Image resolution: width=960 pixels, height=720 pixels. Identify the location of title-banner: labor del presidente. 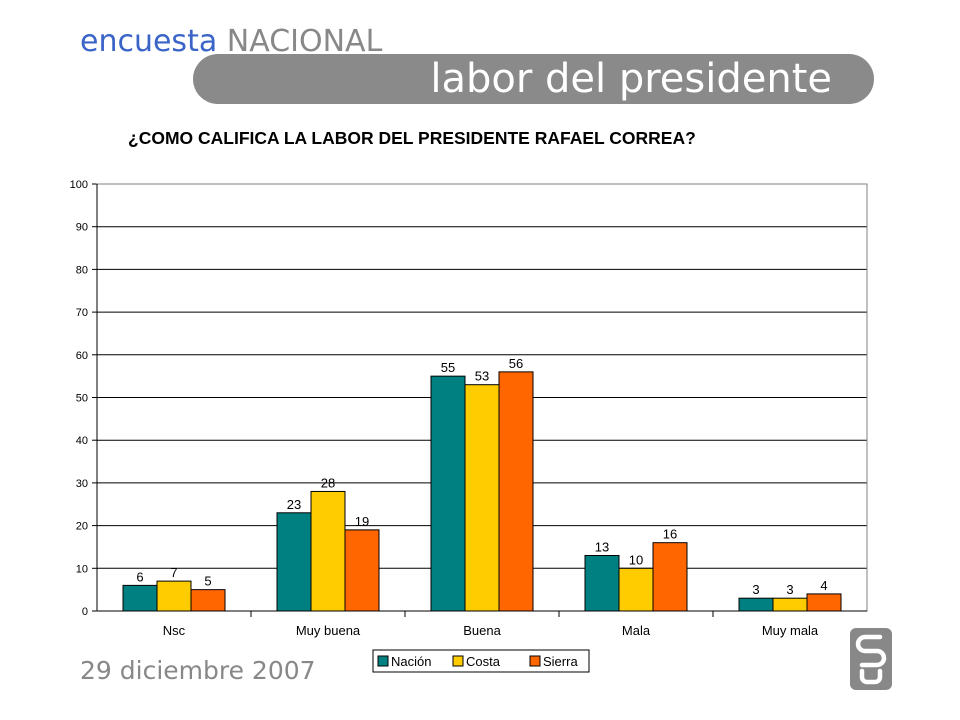
(533, 79).